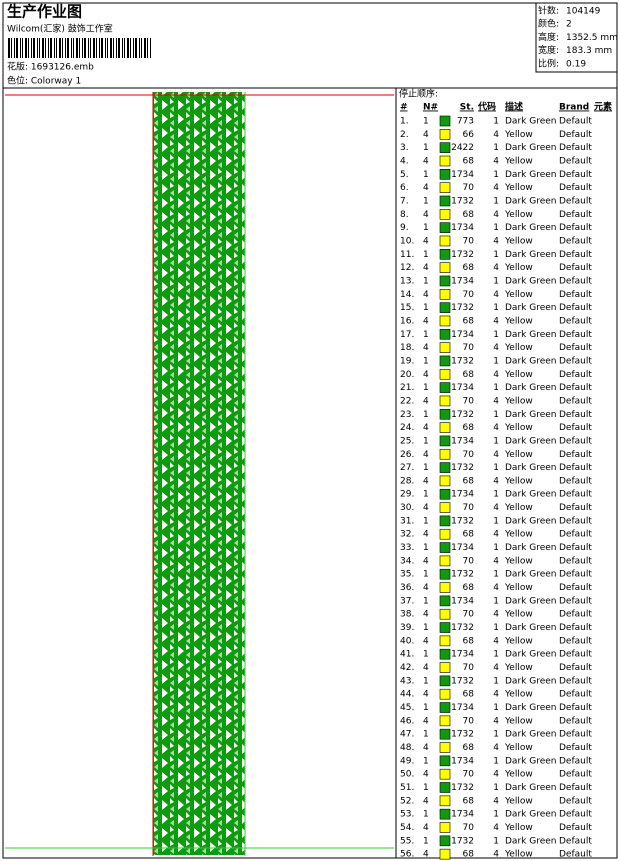  Describe the element at coordinates (407, 575) in the screenshot. I see `cell: 35.` at that location.